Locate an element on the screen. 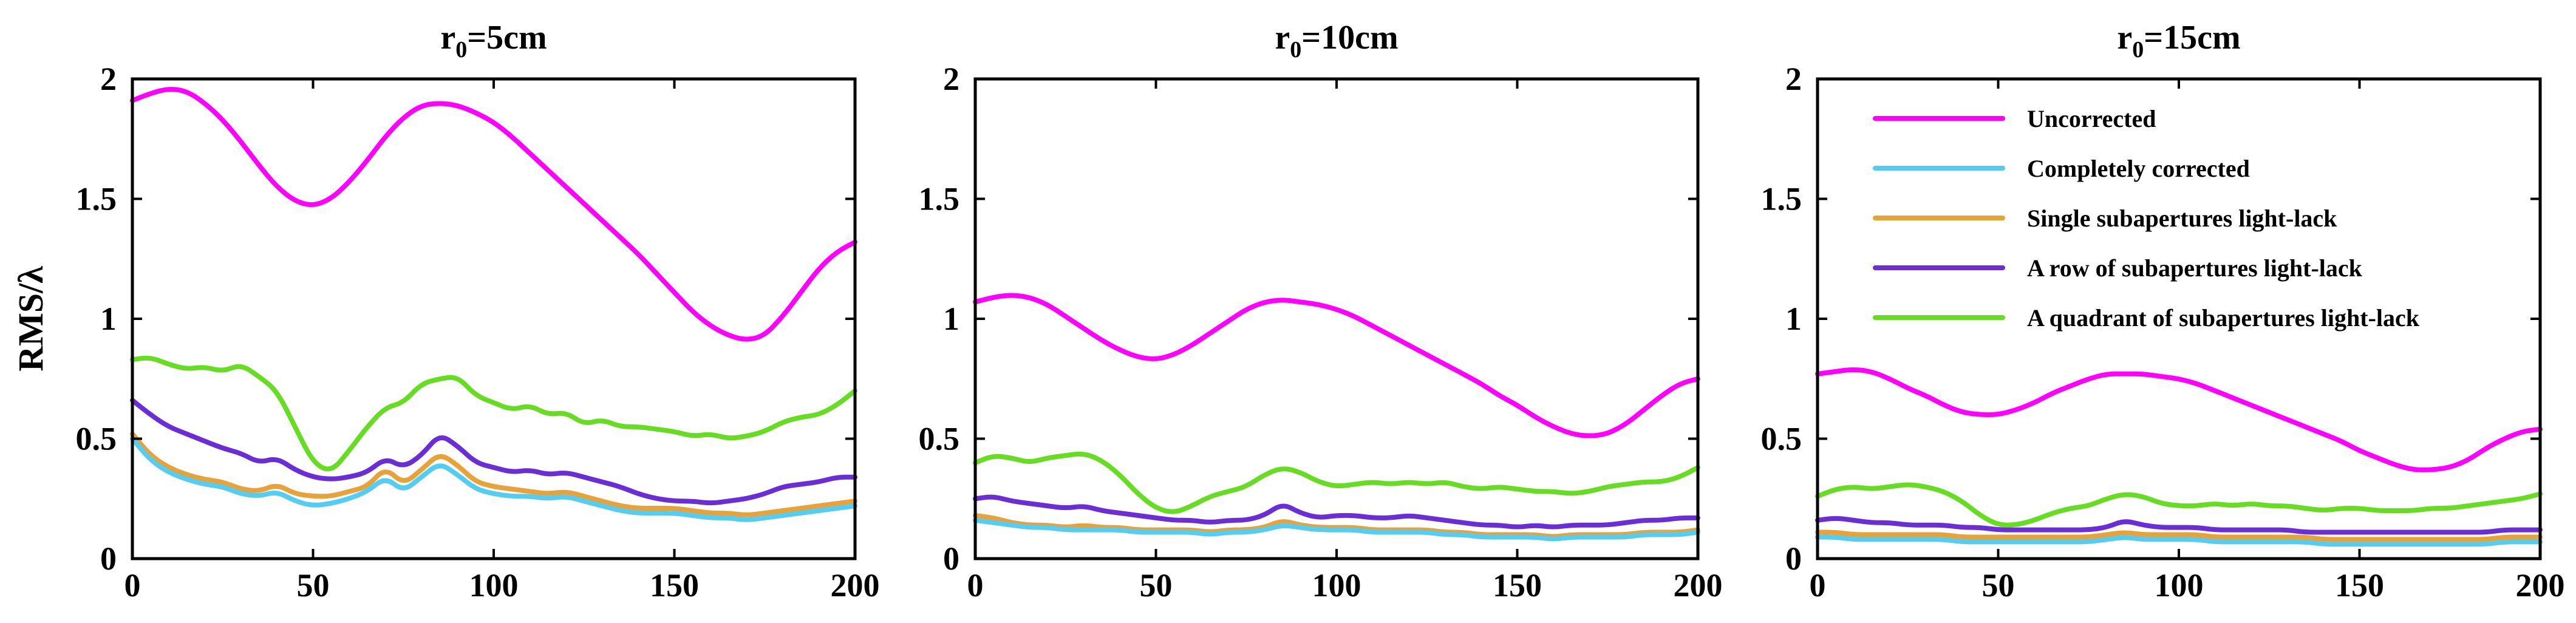  chart-title: r0=5cm is located at coordinates (494, 41).